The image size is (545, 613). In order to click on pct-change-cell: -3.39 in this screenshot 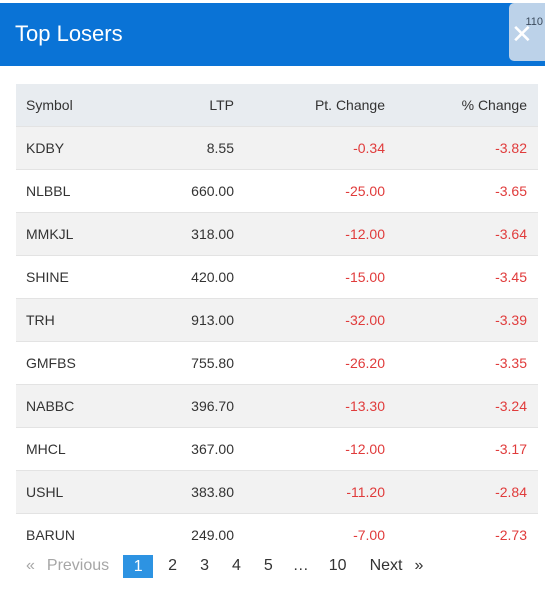, I will do `click(461, 320)`.